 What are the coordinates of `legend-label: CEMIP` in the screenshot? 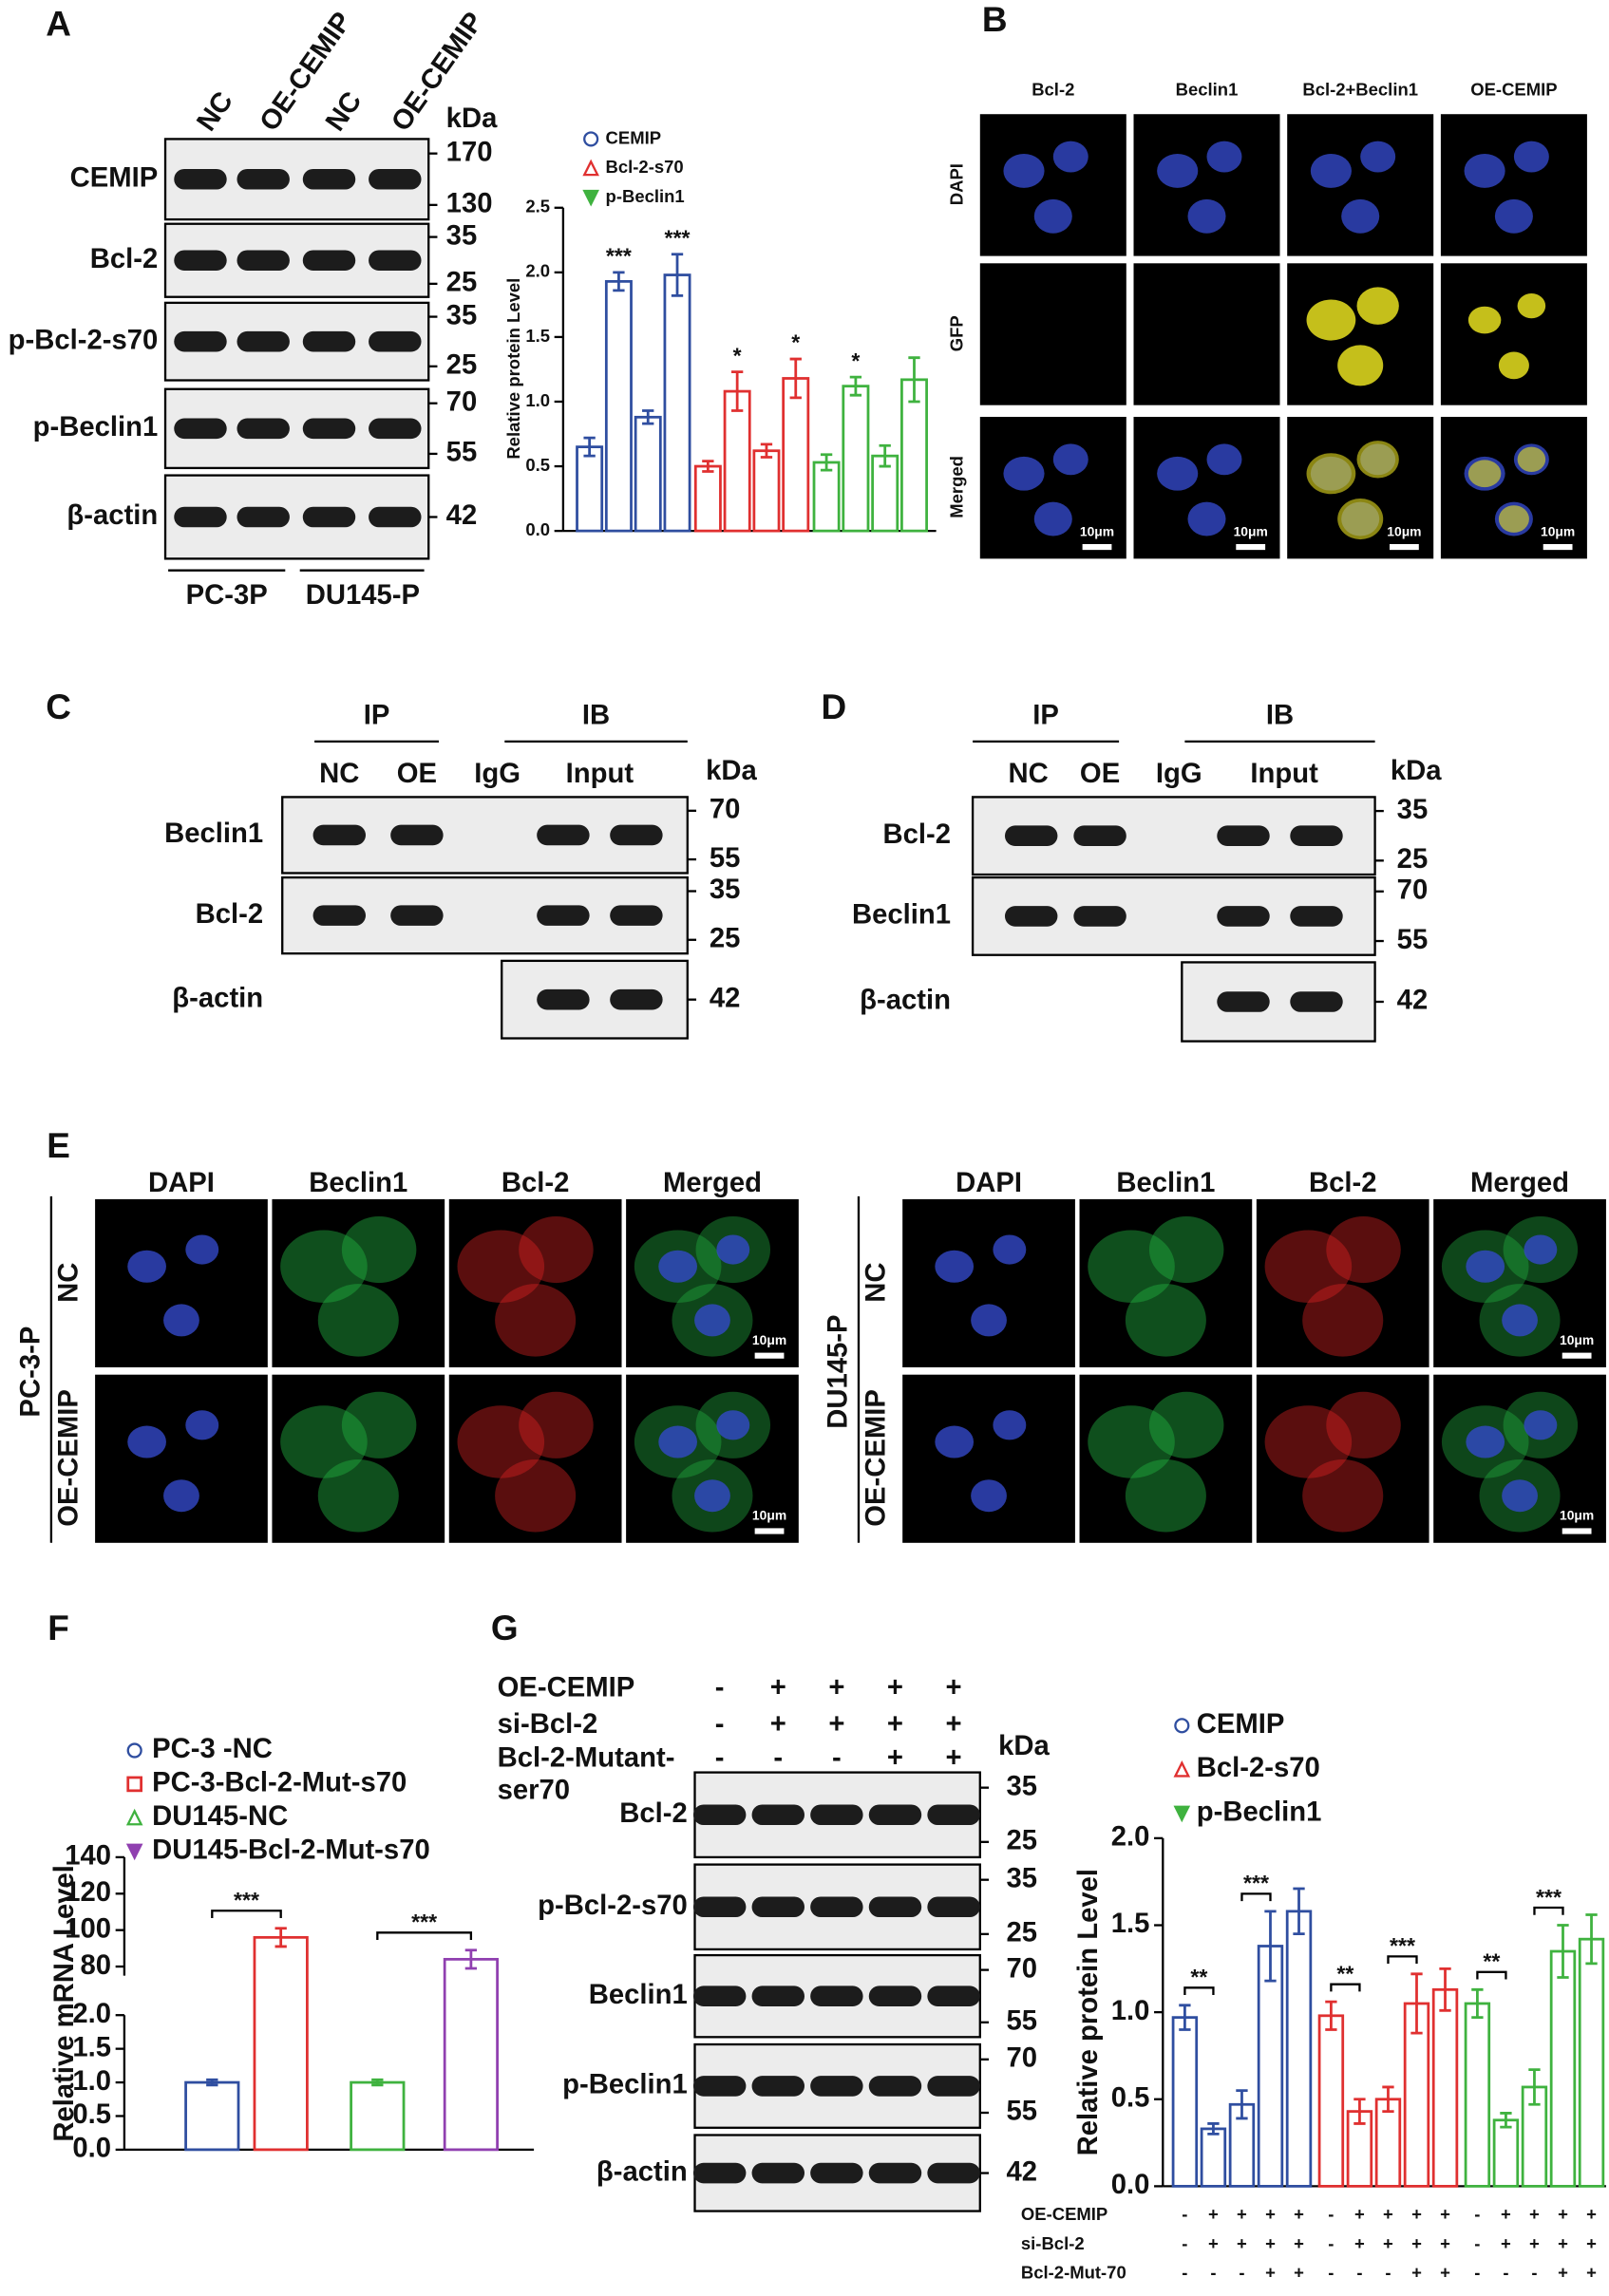 It's located at (634, 137).